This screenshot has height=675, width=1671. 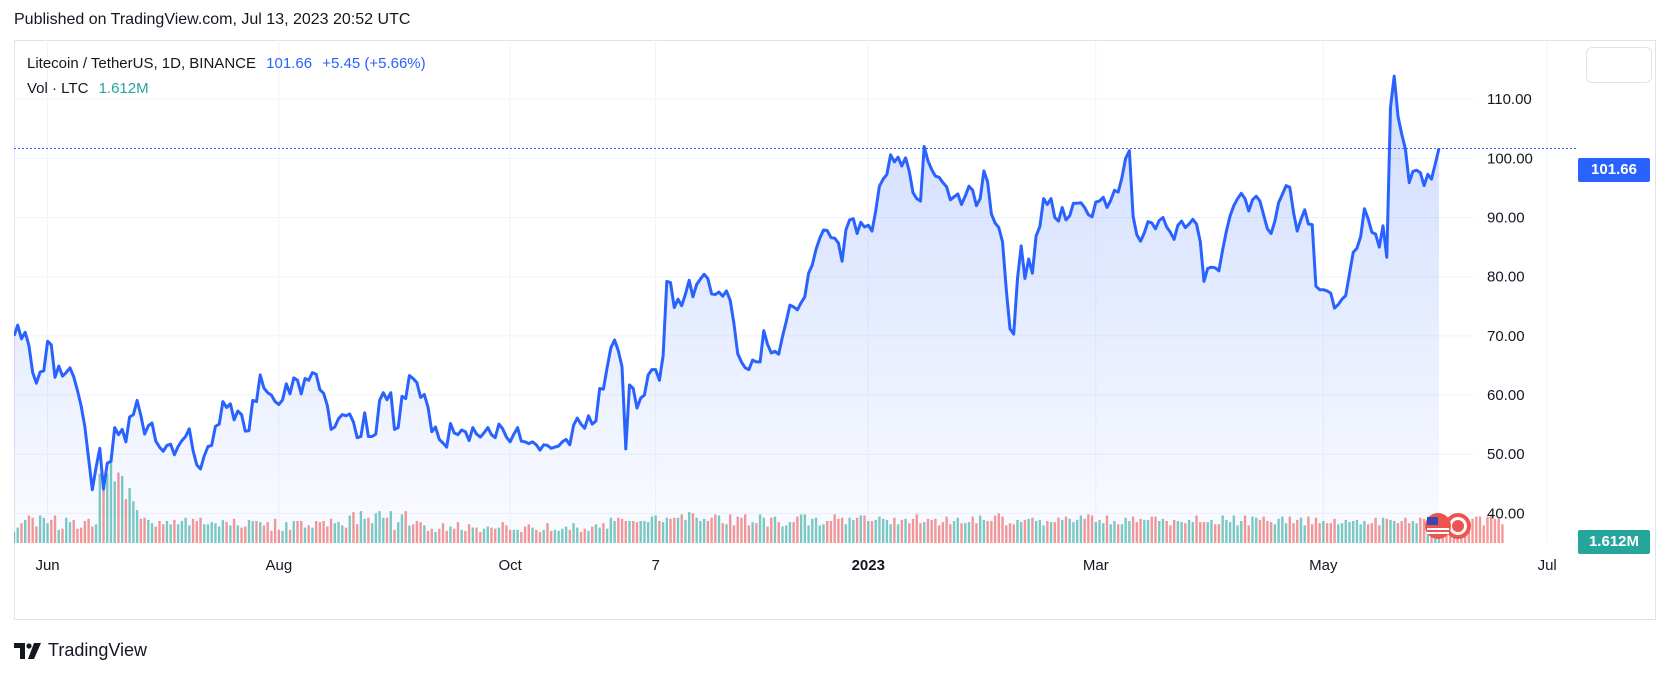 I want to click on last-price: 101.66, so click(x=289, y=63).